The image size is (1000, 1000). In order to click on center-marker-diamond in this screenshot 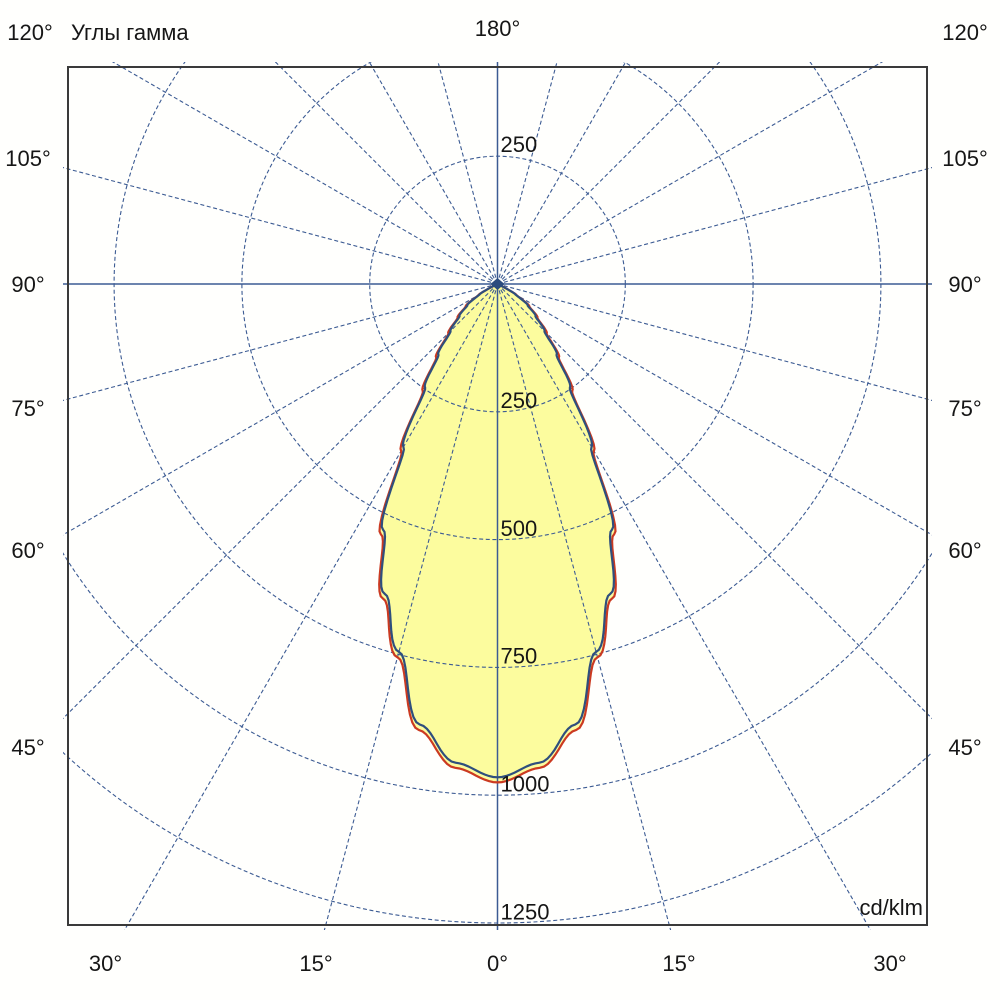, I will do `click(497, 284)`.